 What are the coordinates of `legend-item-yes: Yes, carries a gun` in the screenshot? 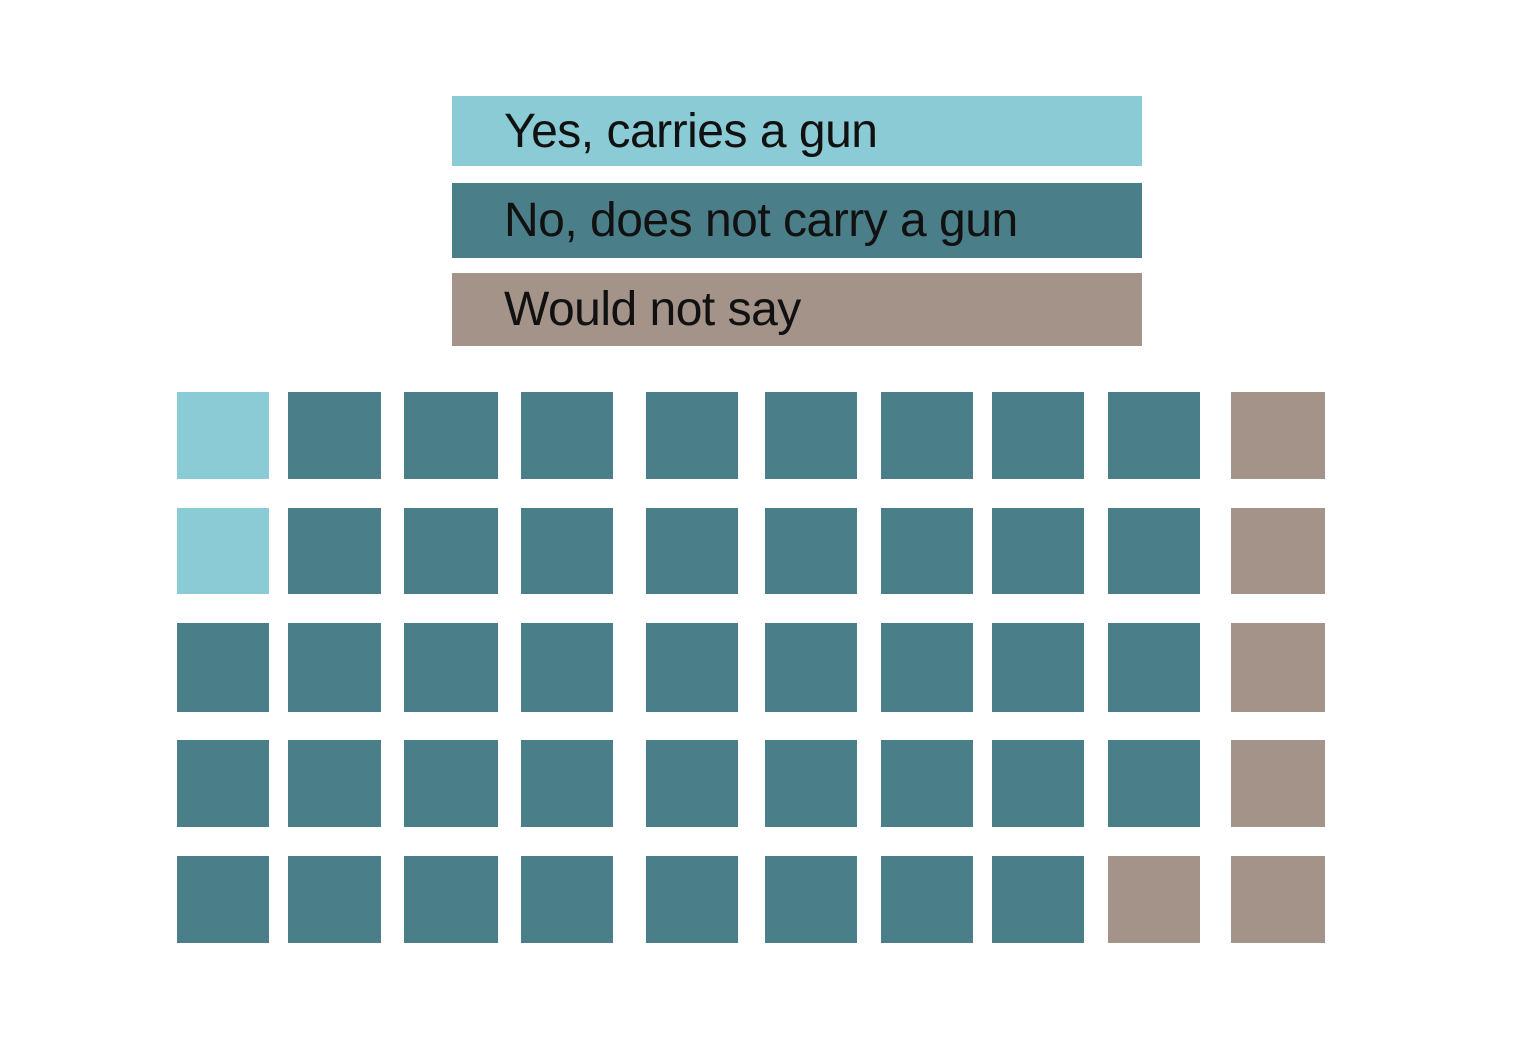 It's located at (797, 131).